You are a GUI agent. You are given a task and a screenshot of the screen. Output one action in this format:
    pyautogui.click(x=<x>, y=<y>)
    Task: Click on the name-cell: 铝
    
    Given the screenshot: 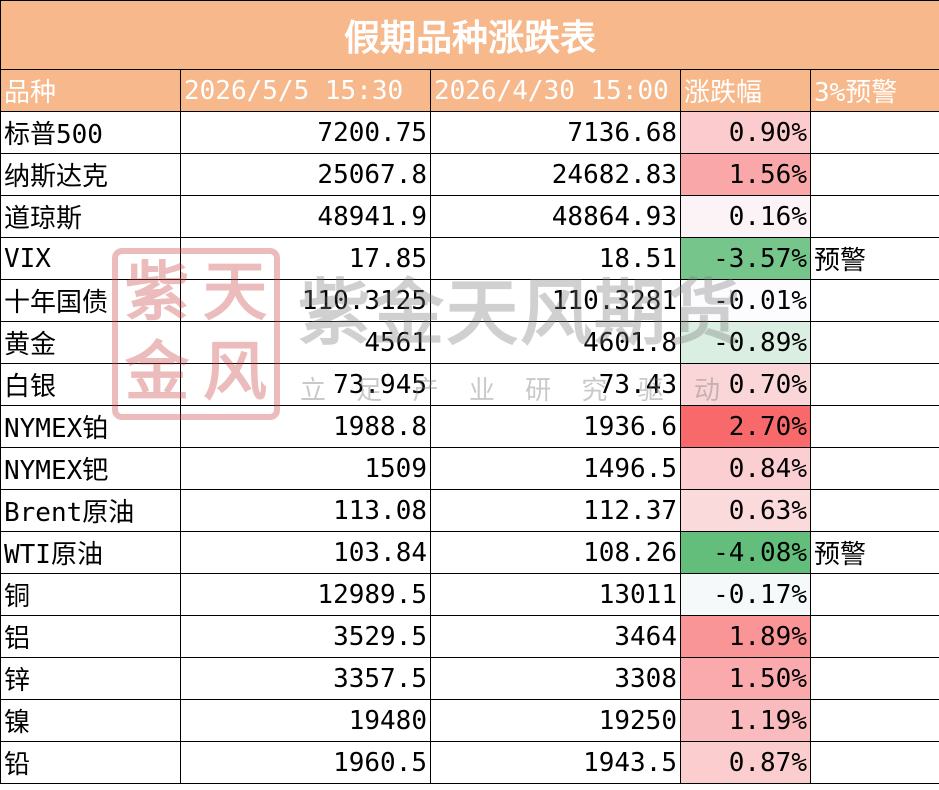 What is the action you would take?
    pyautogui.click(x=90, y=636)
    